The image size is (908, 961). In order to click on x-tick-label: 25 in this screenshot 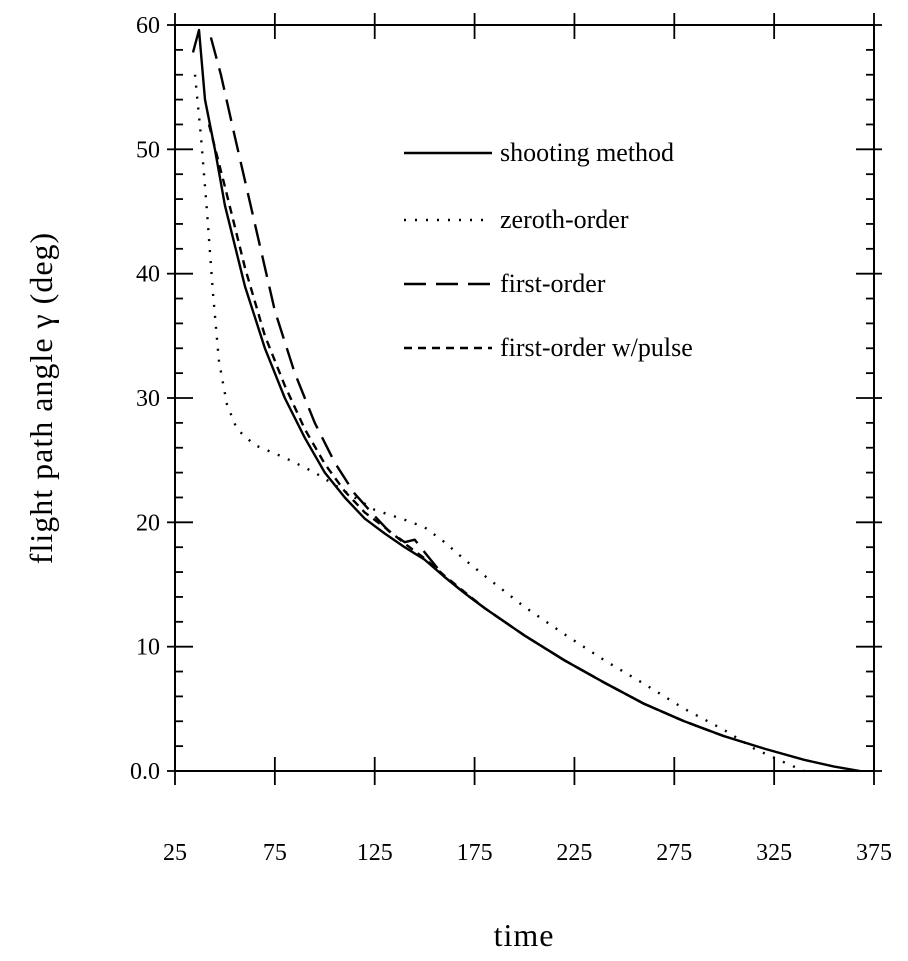, I will do `click(175, 853)`.